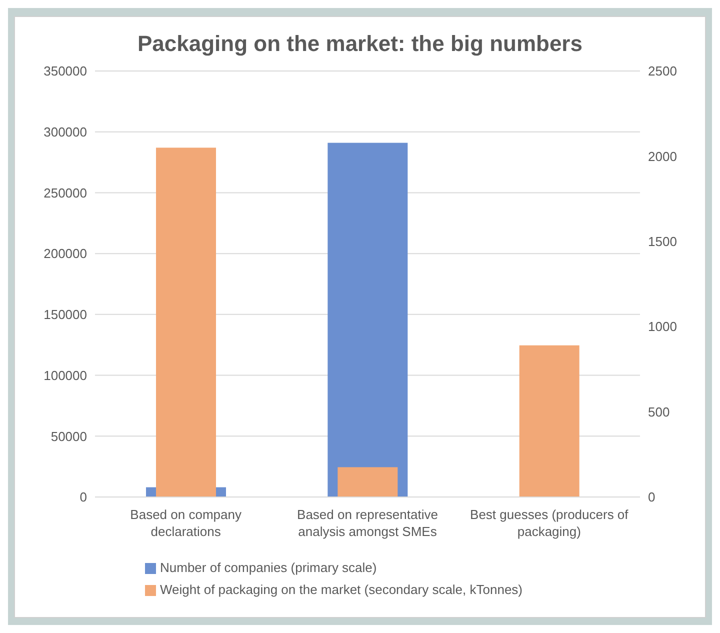  I want to click on y-tick-label: 150000, so click(65, 314).